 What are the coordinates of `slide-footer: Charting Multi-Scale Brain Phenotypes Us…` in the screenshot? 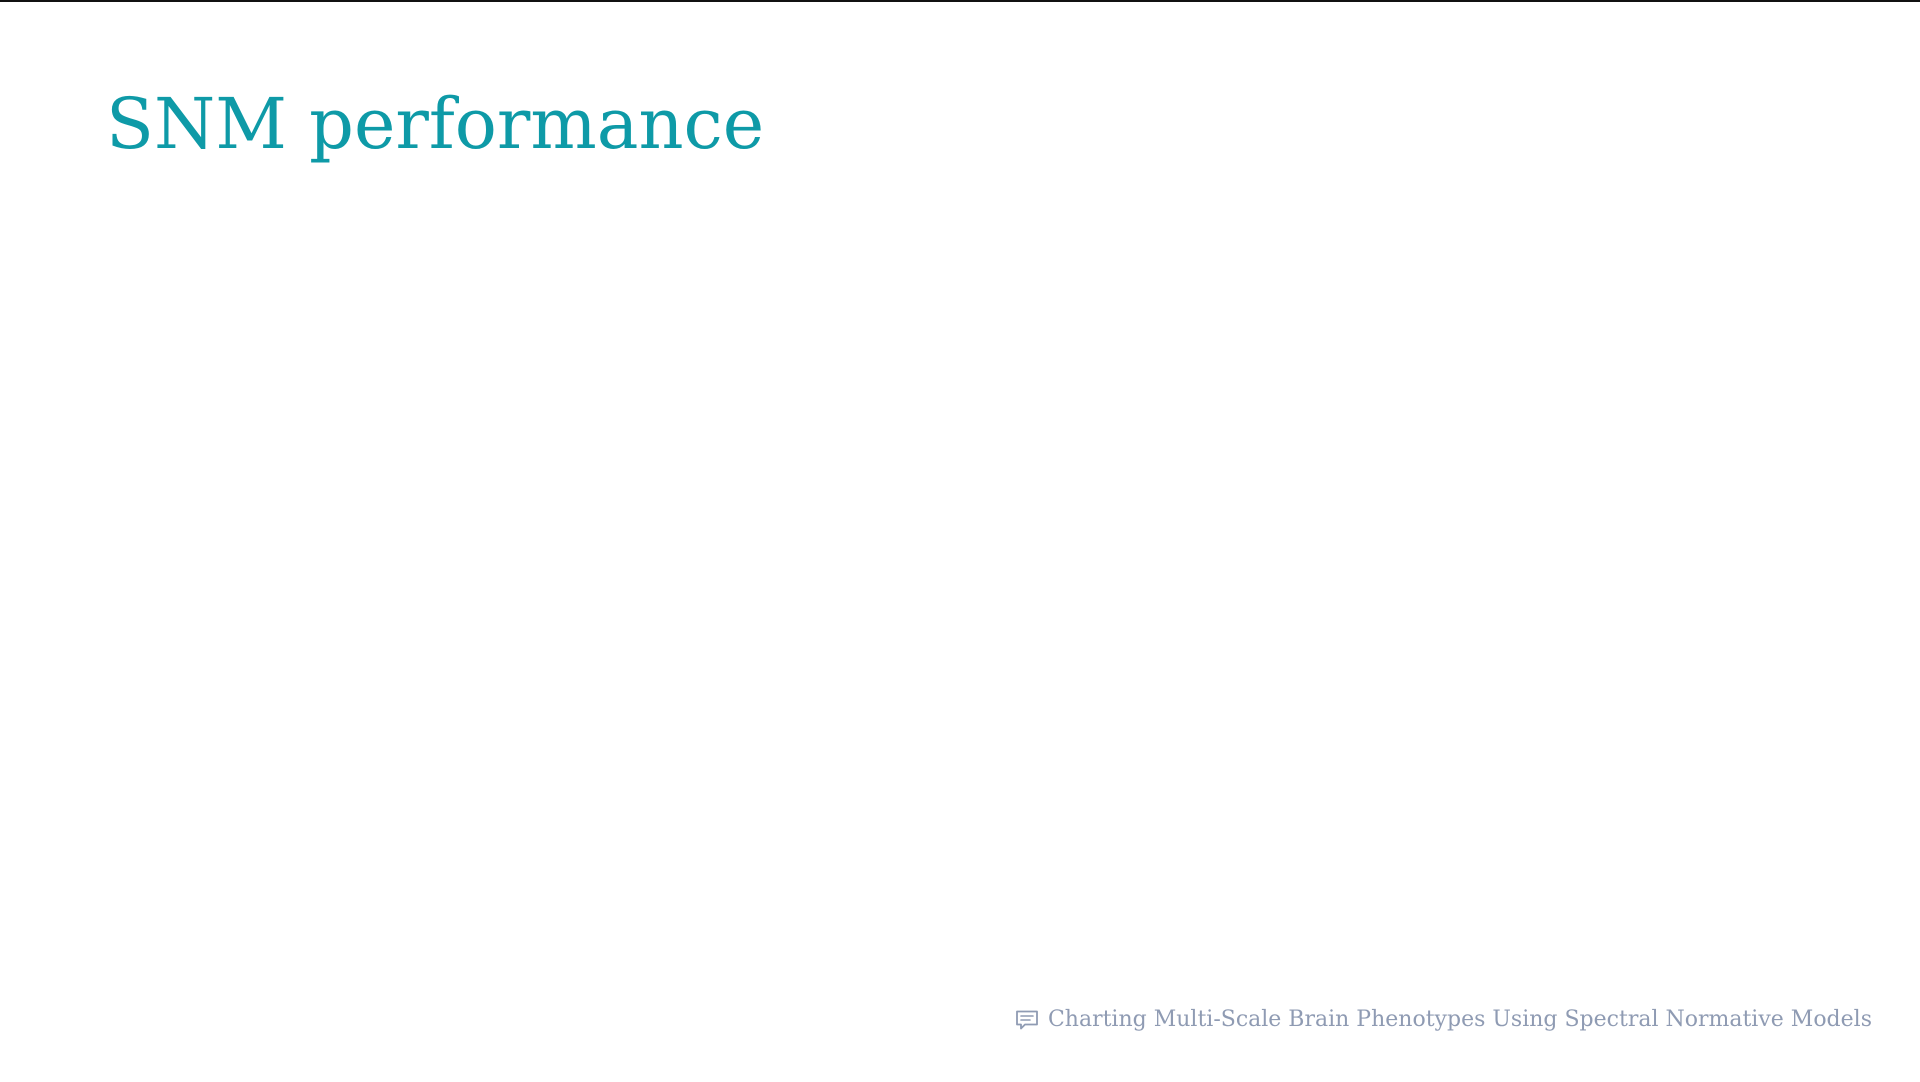 It's located at (1443, 1020).